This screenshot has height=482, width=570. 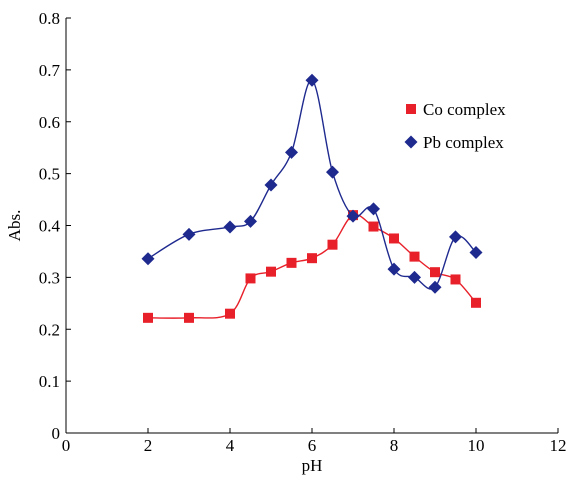 I want to click on x-tick-label: 4, so click(x=230, y=445).